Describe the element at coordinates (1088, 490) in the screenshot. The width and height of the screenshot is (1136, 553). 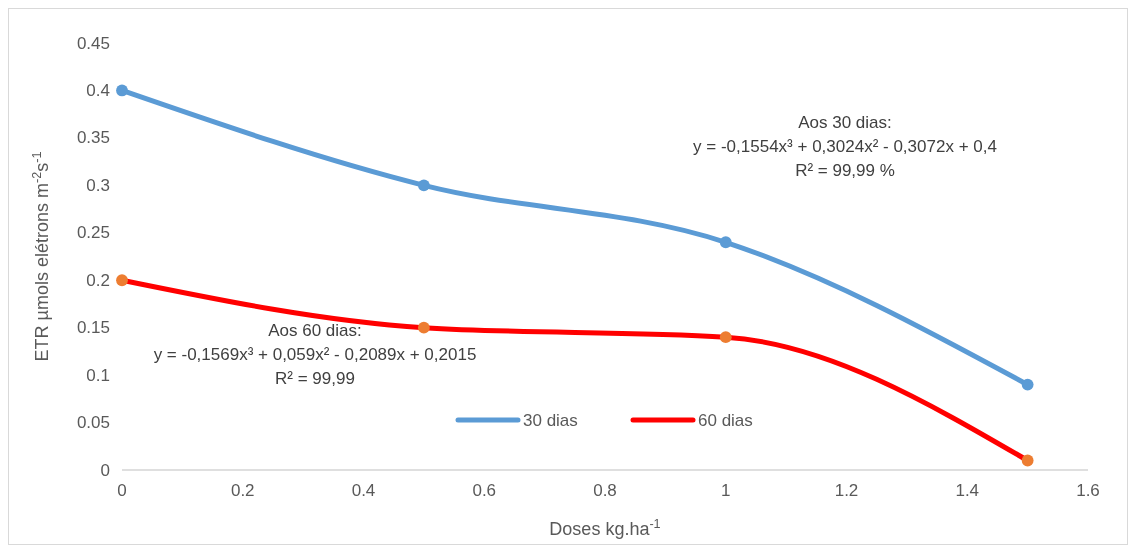
I see `x-tick-label: 1.6` at that location.